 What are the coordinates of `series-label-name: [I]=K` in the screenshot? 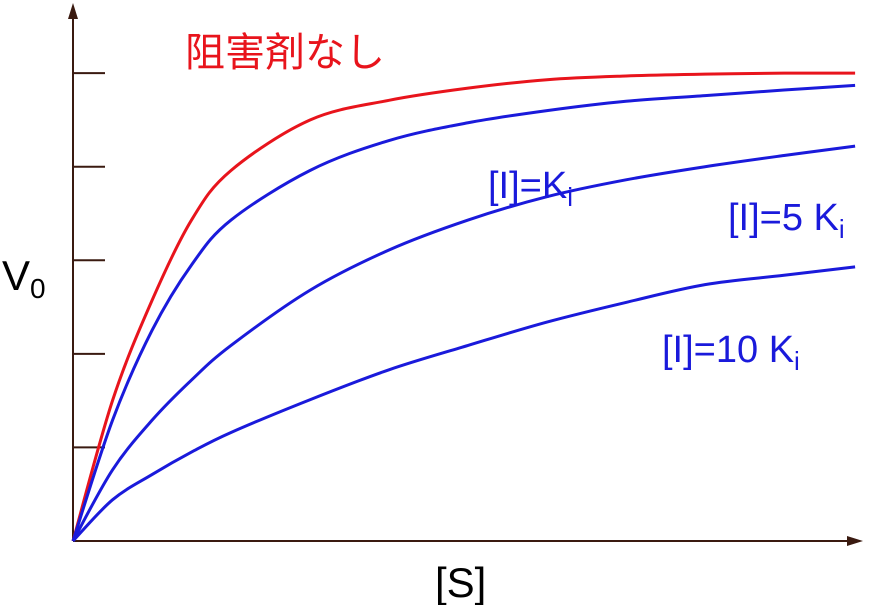 It's located at (527, 186).